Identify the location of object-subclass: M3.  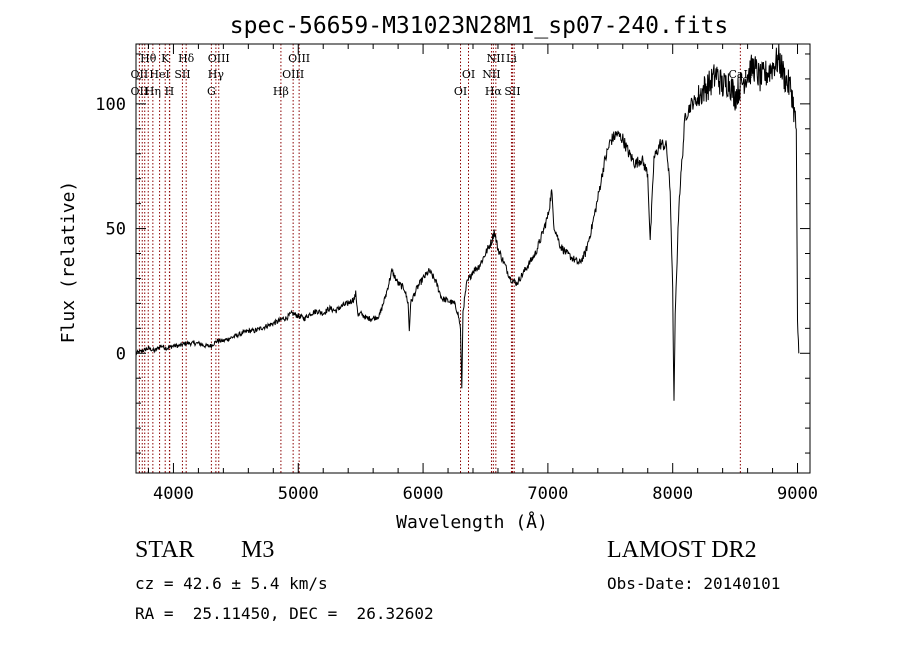
(258, 550).